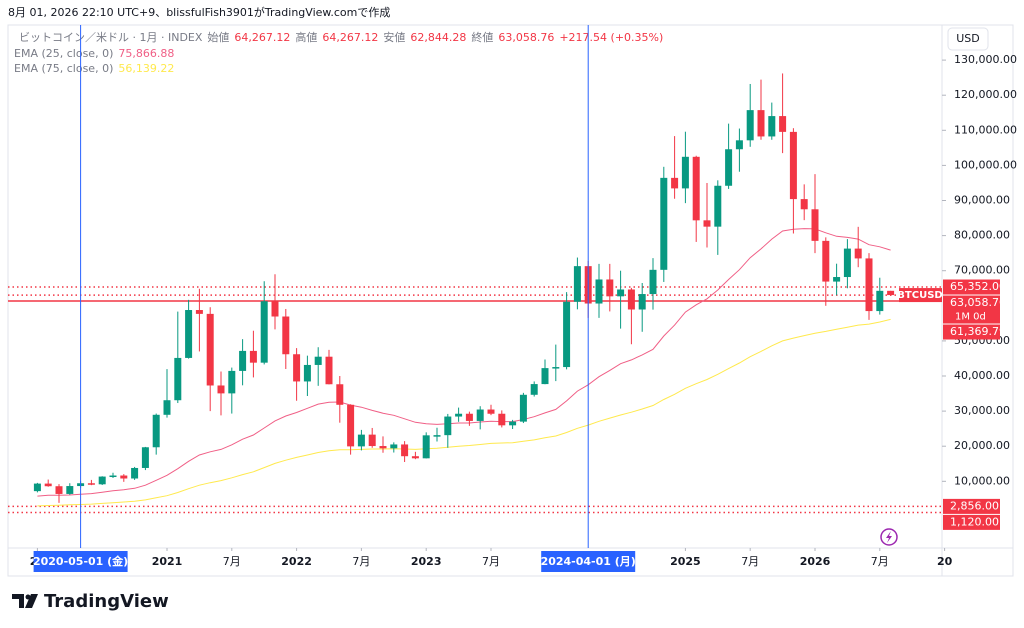 This screenshot has height=628, width=1024. I want to click on legend-label: 安値, so click(394, 37).